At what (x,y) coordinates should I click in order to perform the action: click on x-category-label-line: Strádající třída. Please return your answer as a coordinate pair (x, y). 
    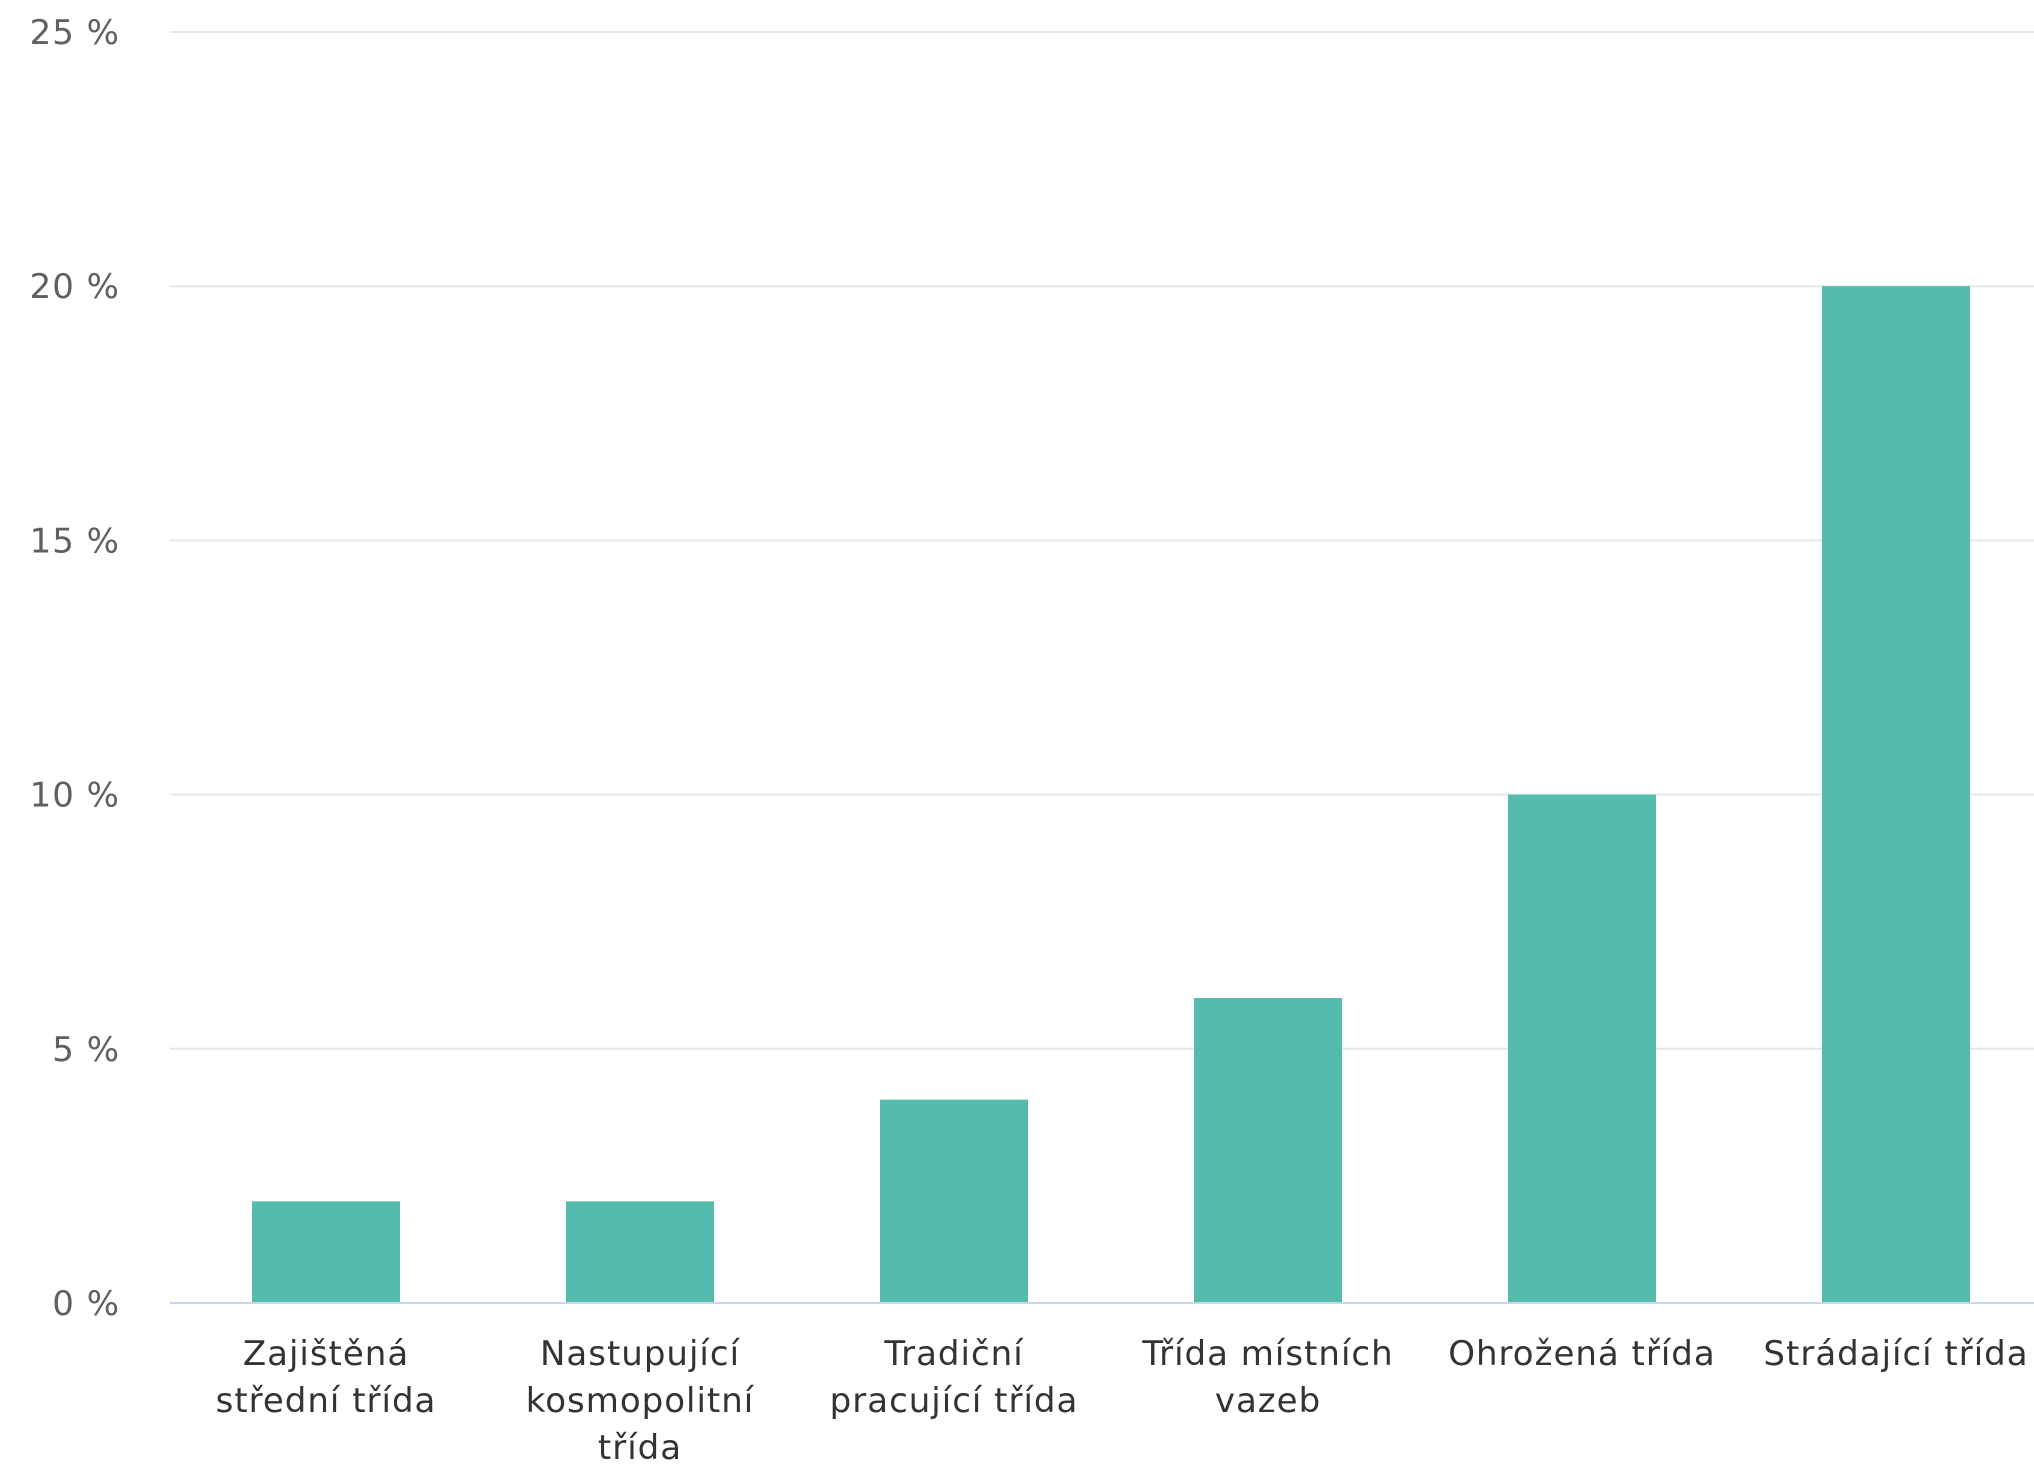
    Looking at the image, I should click on (1895, 1354).